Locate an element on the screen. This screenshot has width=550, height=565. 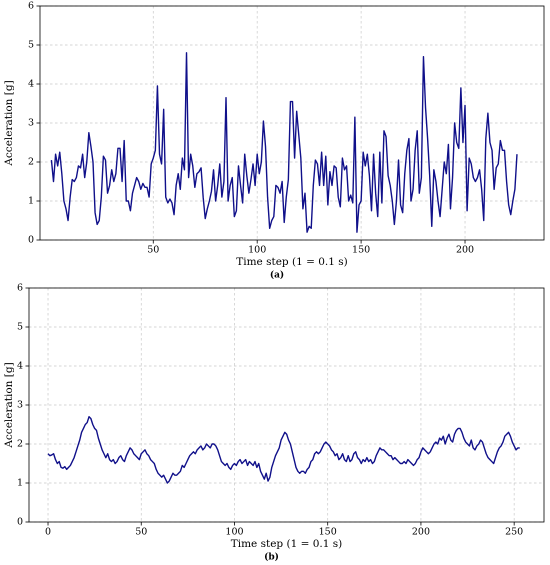
data-line is located at coordinates (283, 450).